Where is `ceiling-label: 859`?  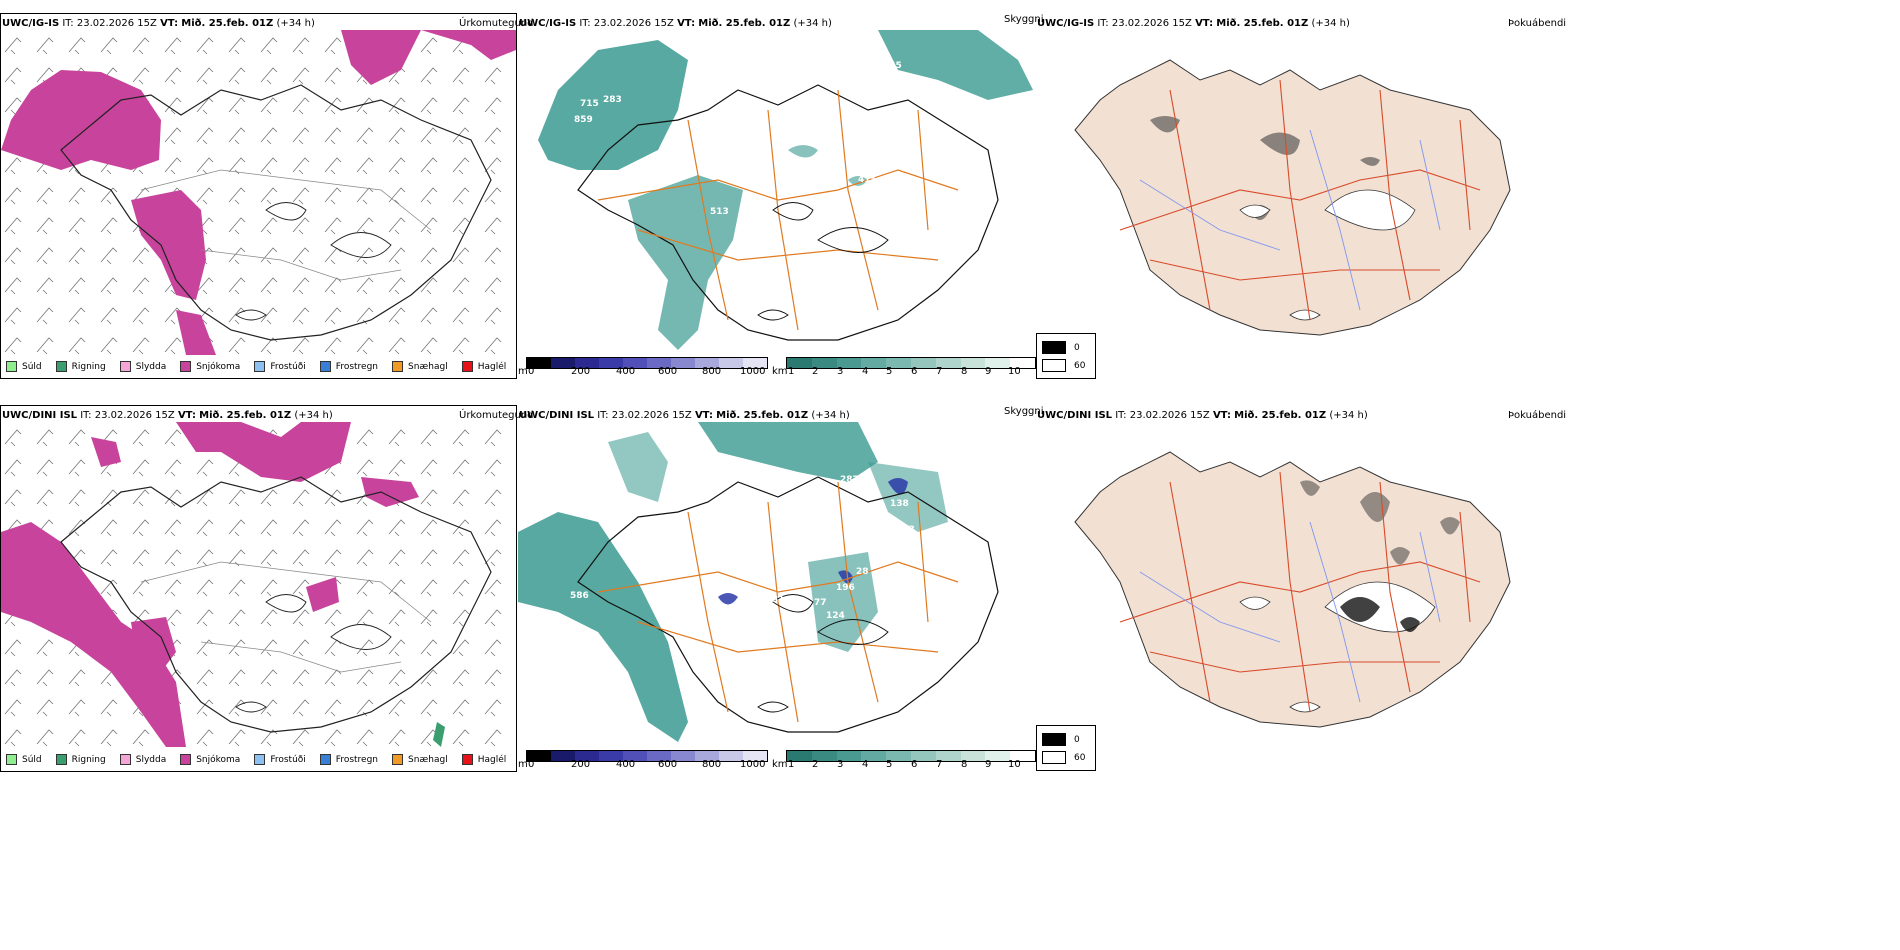 ceiling-label: 859 is located at coordinates (583, 120).